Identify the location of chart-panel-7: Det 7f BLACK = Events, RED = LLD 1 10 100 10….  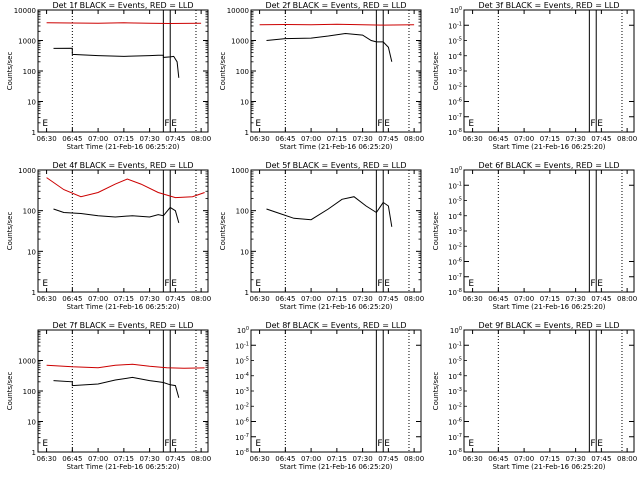
(108, 396).